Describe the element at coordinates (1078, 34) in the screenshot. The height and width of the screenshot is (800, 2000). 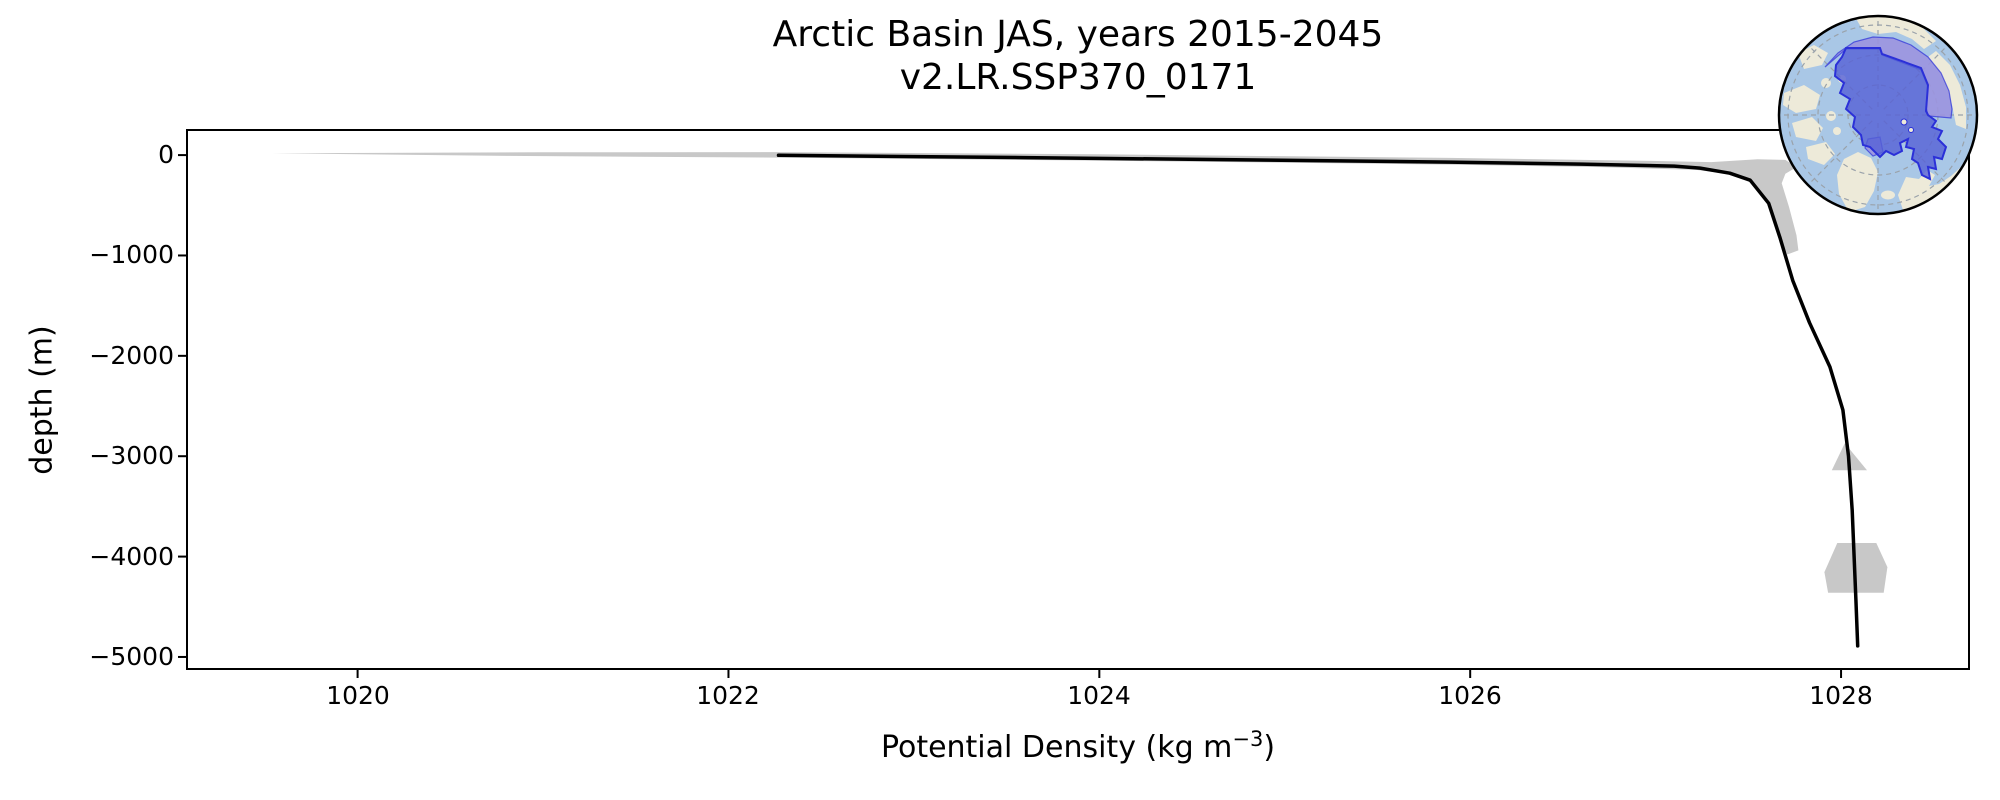
I see `chart-title: Arctic Basin JAS, years 2015-2045` at that location.